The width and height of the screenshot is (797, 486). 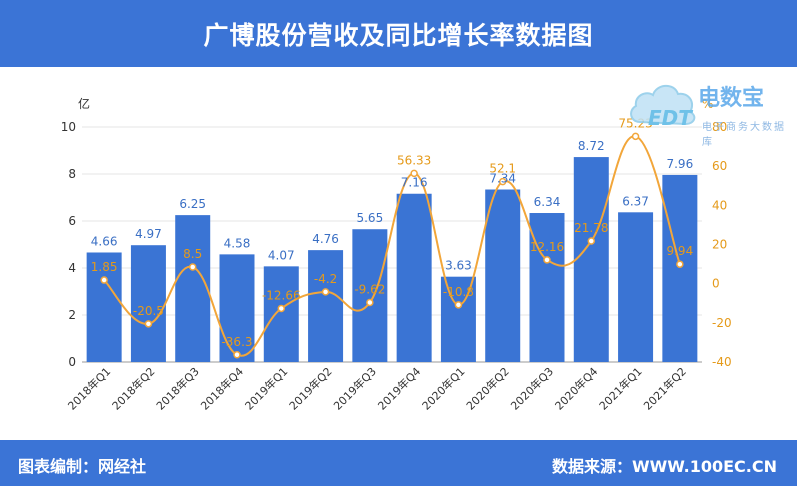 What do you see at coordinates (266, 388) in the screenshot?
I see `x-axis-category-label: 2019年Q1` at bounding box center [266, 388].